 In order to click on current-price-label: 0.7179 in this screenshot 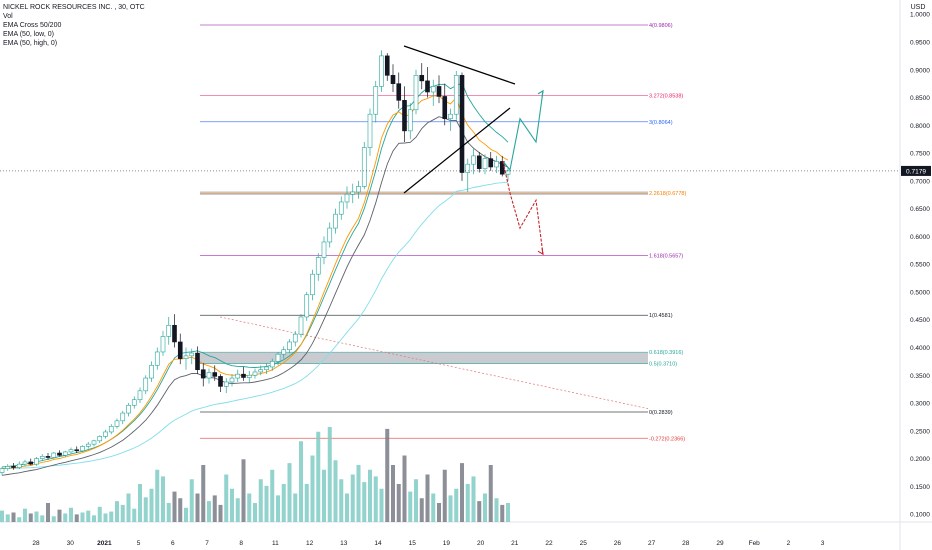, I will do `click(916, 171)`.